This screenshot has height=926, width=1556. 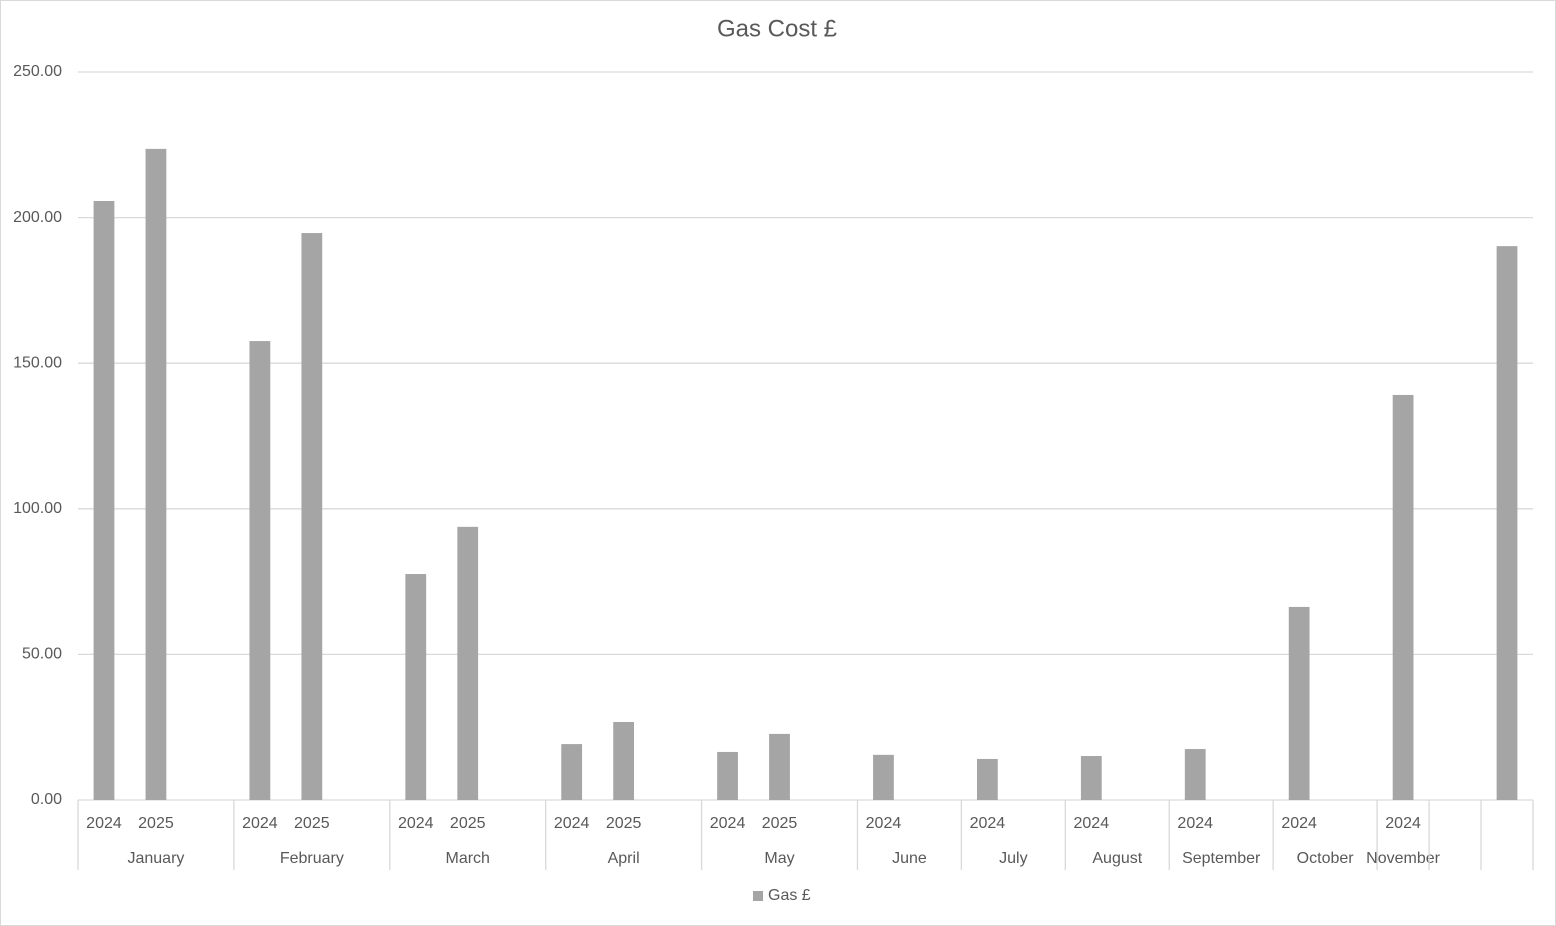 What do you see at coordinates (312, 858) in the screenshot?
I see `group-label: February` at bounding box center [312, 858].